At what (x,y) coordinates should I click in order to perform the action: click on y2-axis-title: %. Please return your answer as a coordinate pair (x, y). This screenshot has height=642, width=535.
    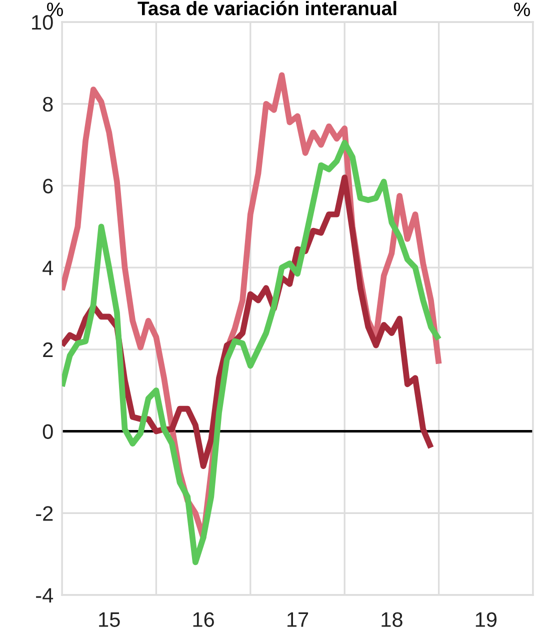
    Looking at the image, I should click on (522, 9).